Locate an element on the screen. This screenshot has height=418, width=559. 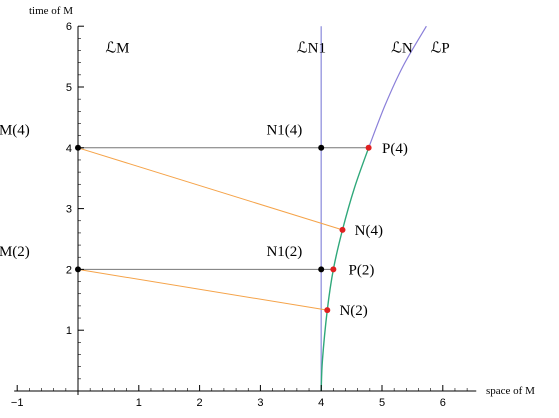
event-label: N1(2) is located at coordinates (284, 252).